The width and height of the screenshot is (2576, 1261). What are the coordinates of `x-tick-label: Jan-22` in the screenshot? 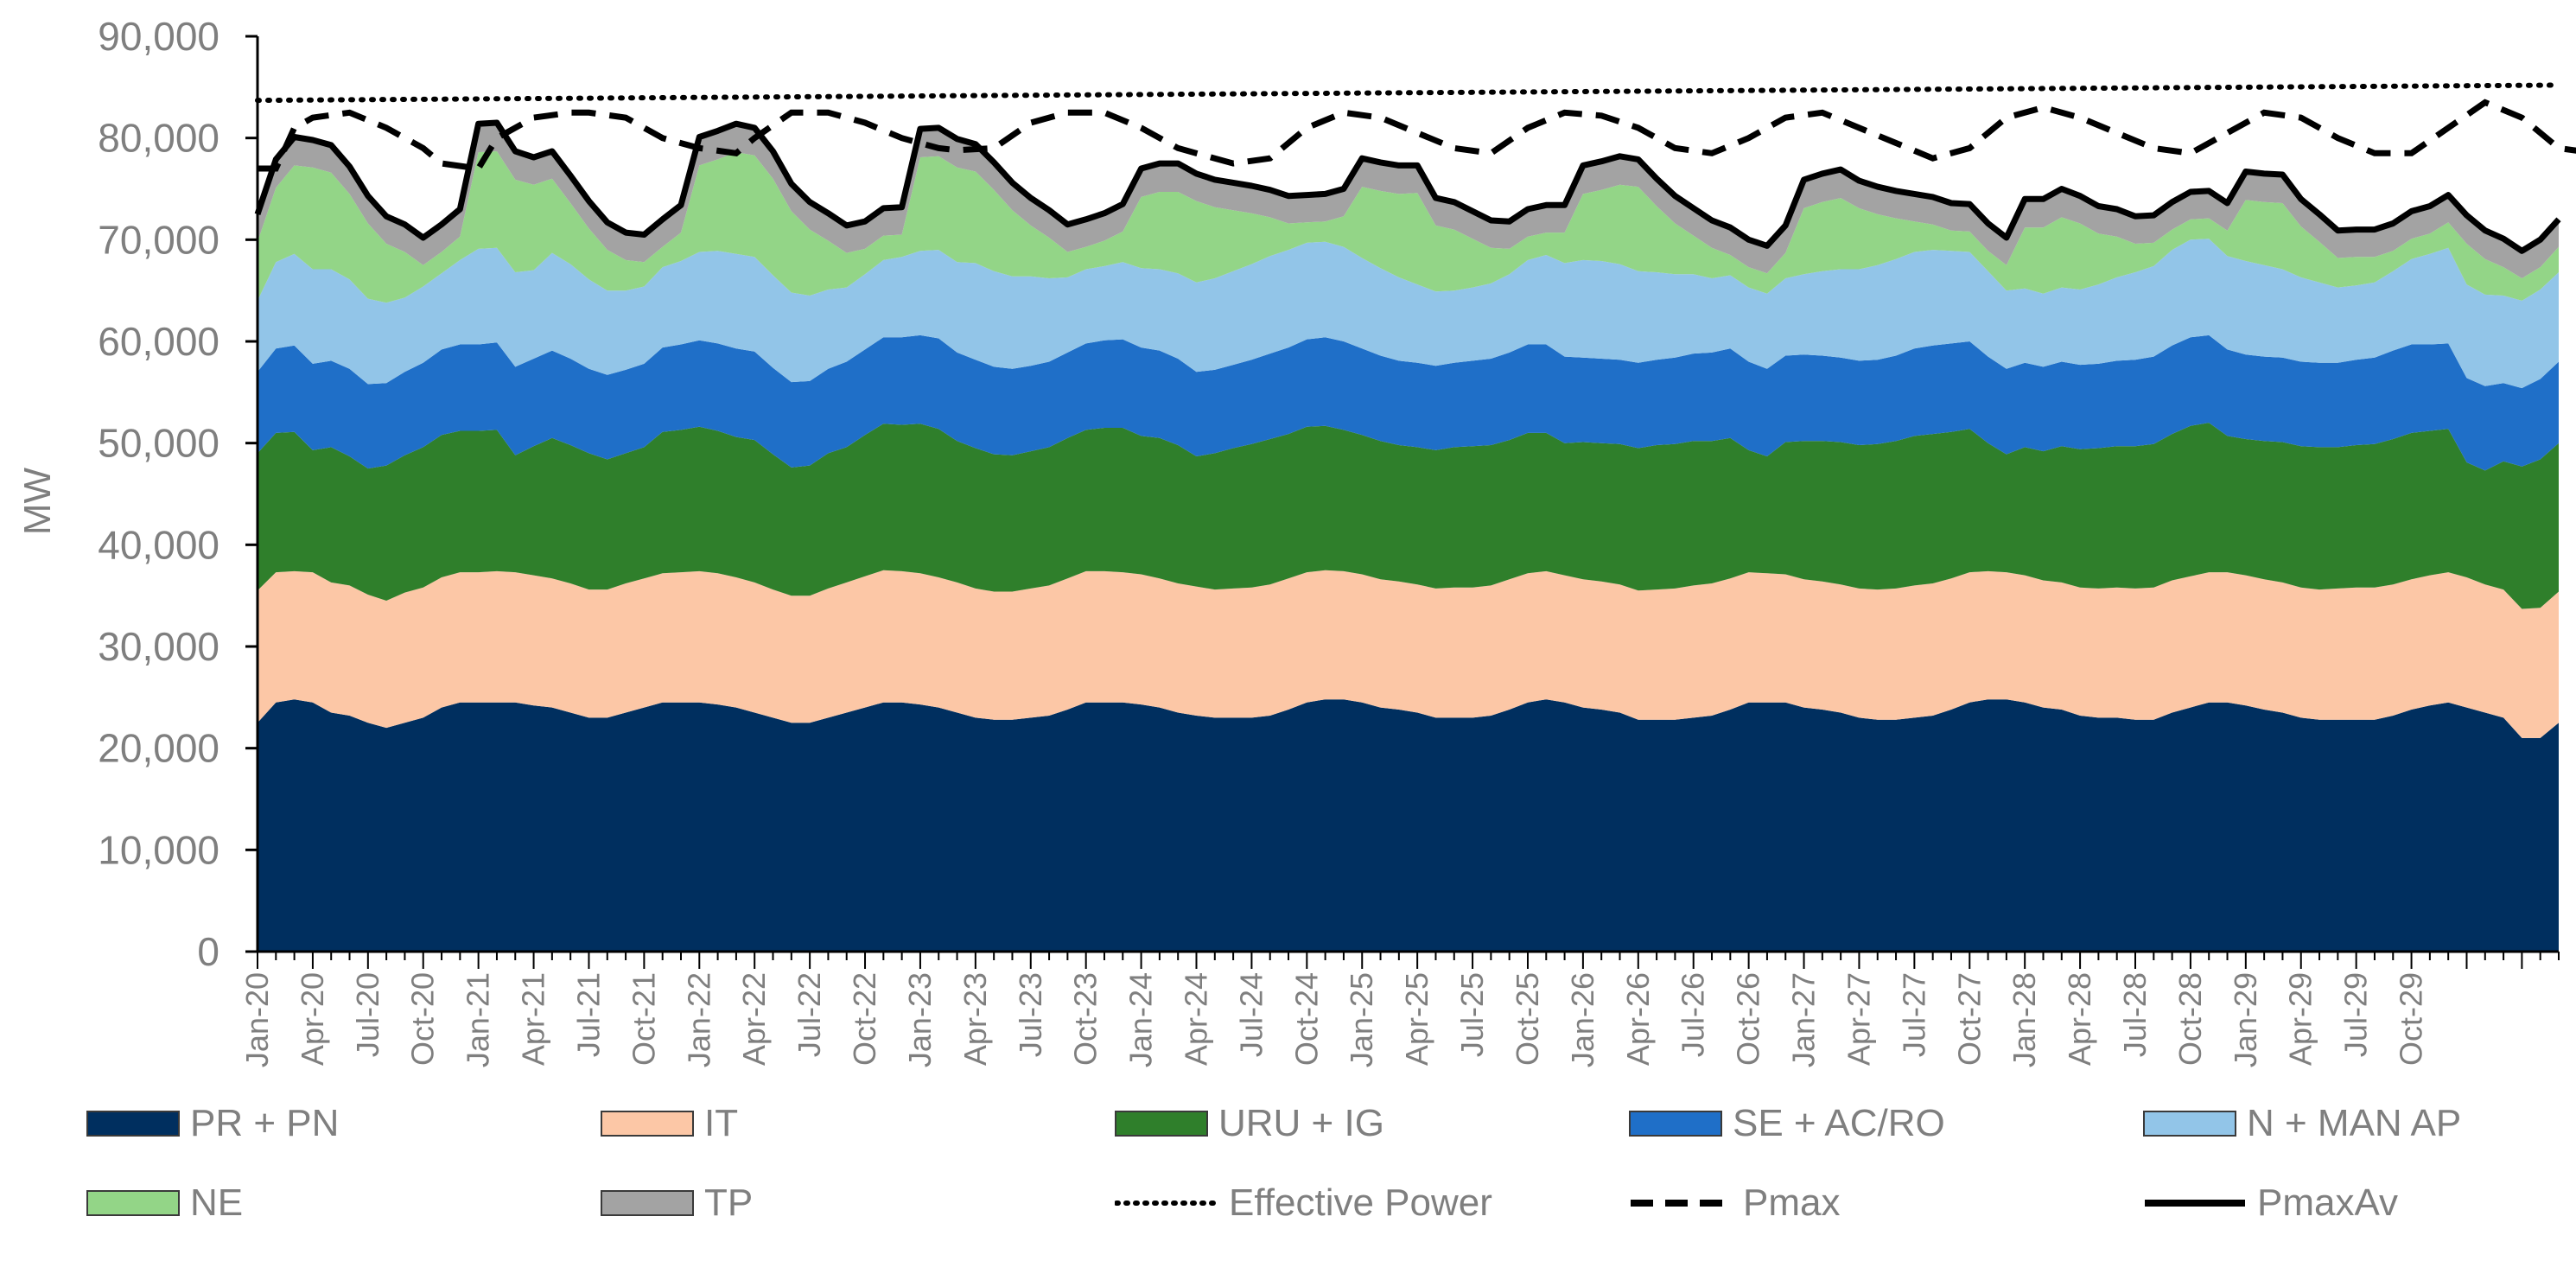 It's located at (698, 1020).